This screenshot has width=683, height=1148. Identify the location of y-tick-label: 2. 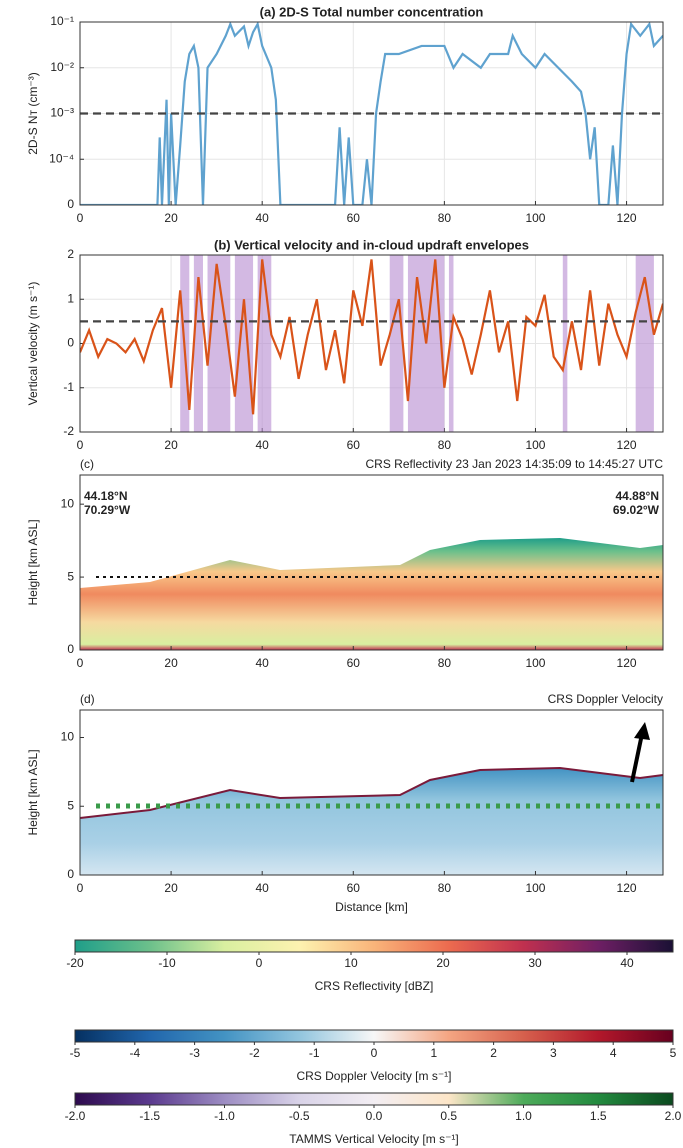
(70, 254).